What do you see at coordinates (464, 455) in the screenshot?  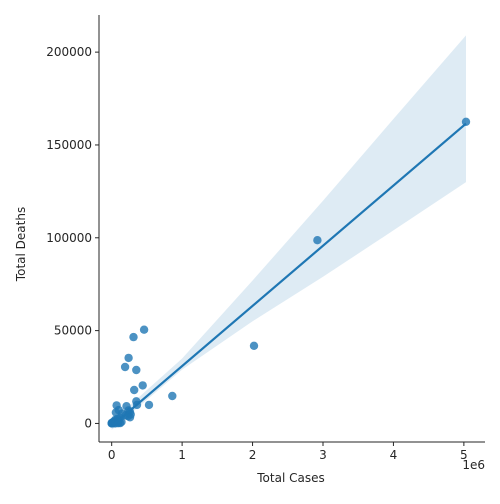 I see `x-tick-label: 5` at bounding box center [464, 455].